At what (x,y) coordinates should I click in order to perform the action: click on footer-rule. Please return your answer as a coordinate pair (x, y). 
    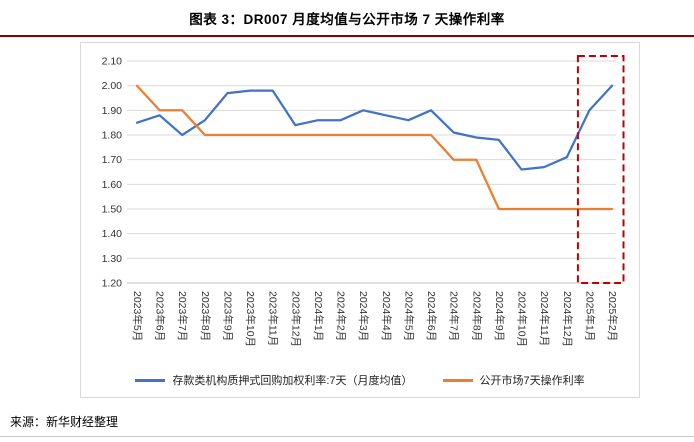
    Looking at the image, I should click on (347, 436).